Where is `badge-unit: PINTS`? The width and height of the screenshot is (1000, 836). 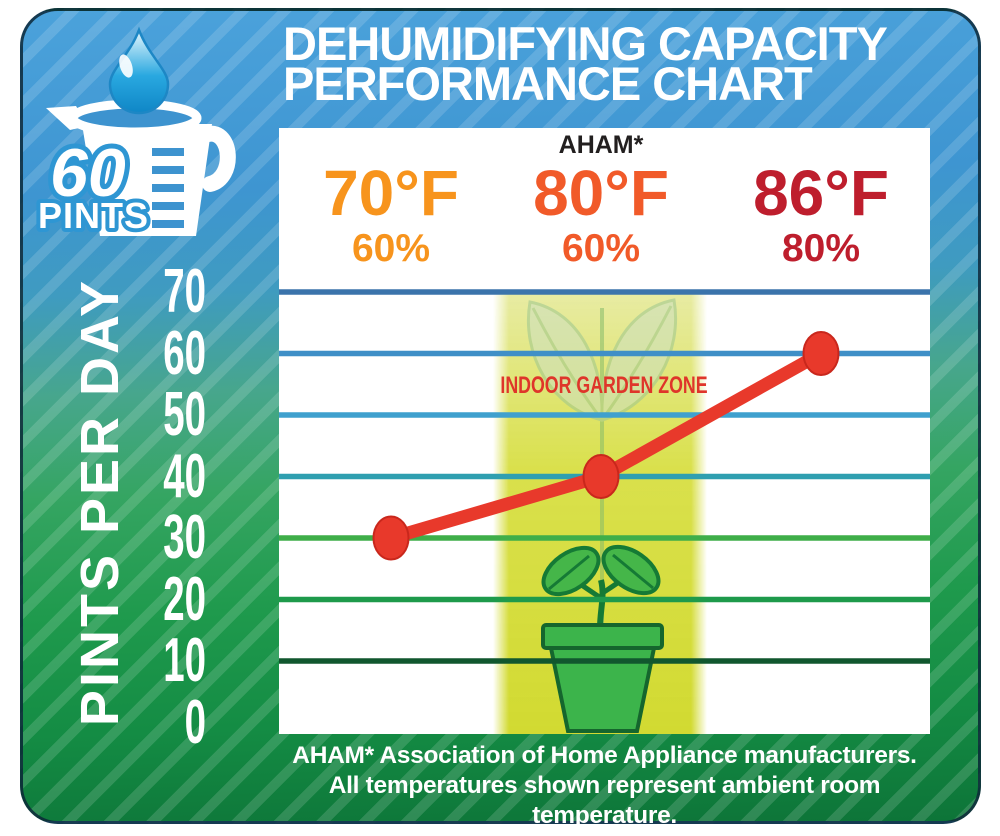 badge-unit: PINTS is located at coordinates (93, 215).